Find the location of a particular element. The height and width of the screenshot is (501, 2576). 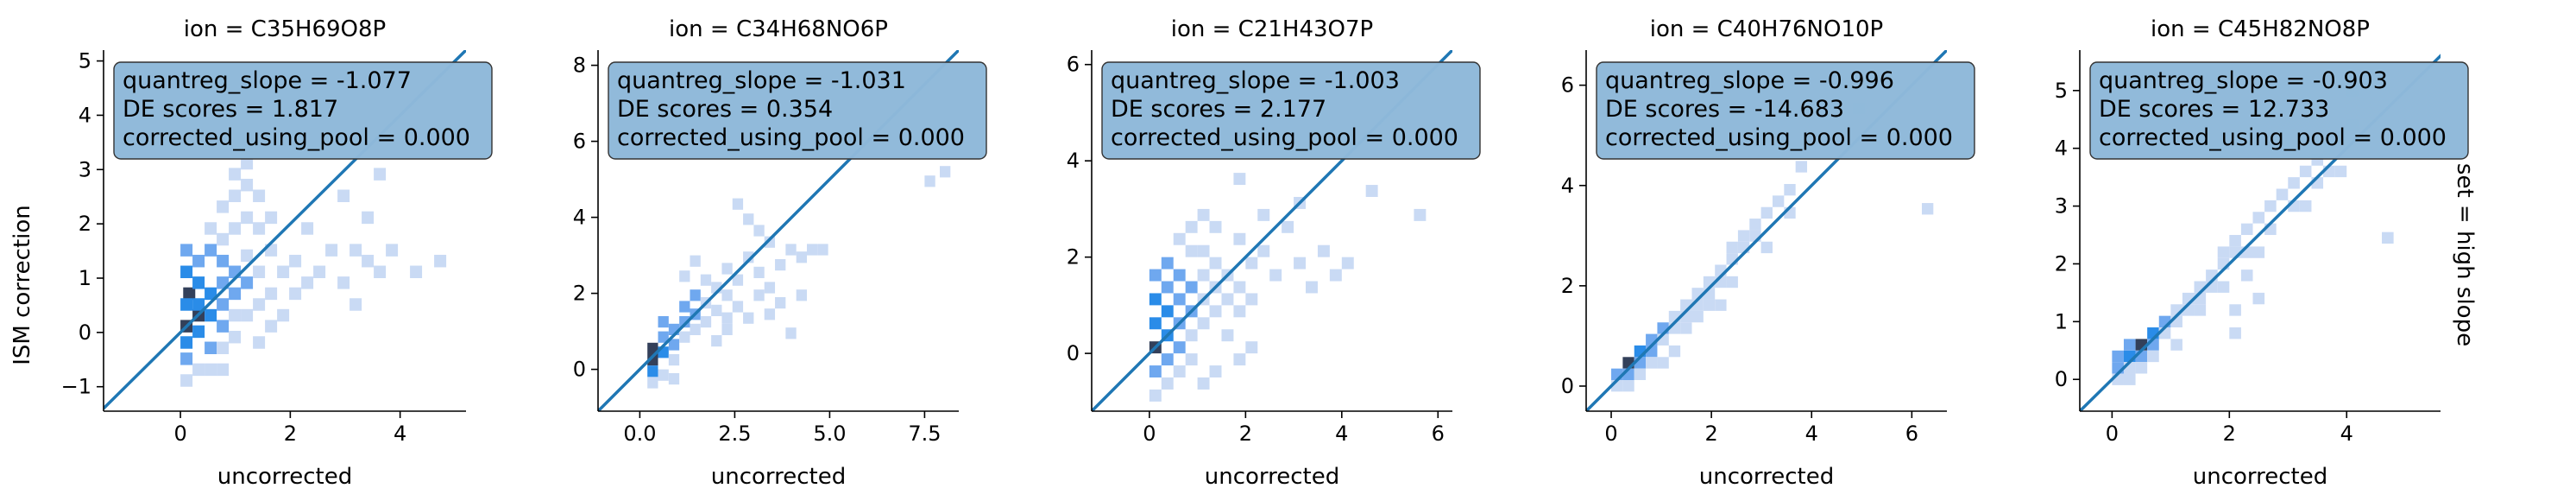

y-tick-label: 3 is located at coordinates (2062, 206).